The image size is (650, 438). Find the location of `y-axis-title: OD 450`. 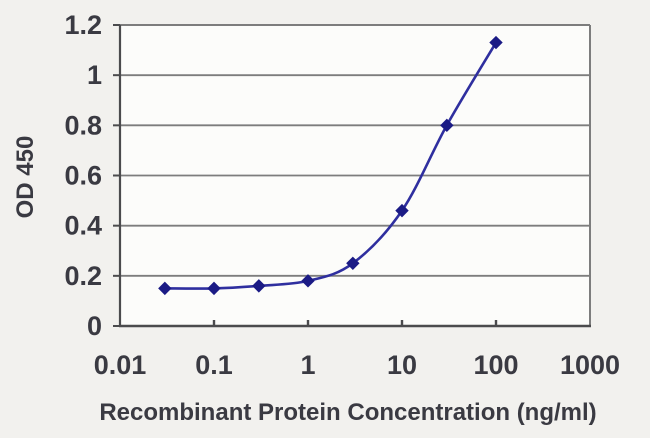

y-axis-title: OD 450 is located at coordinates (25, 177).